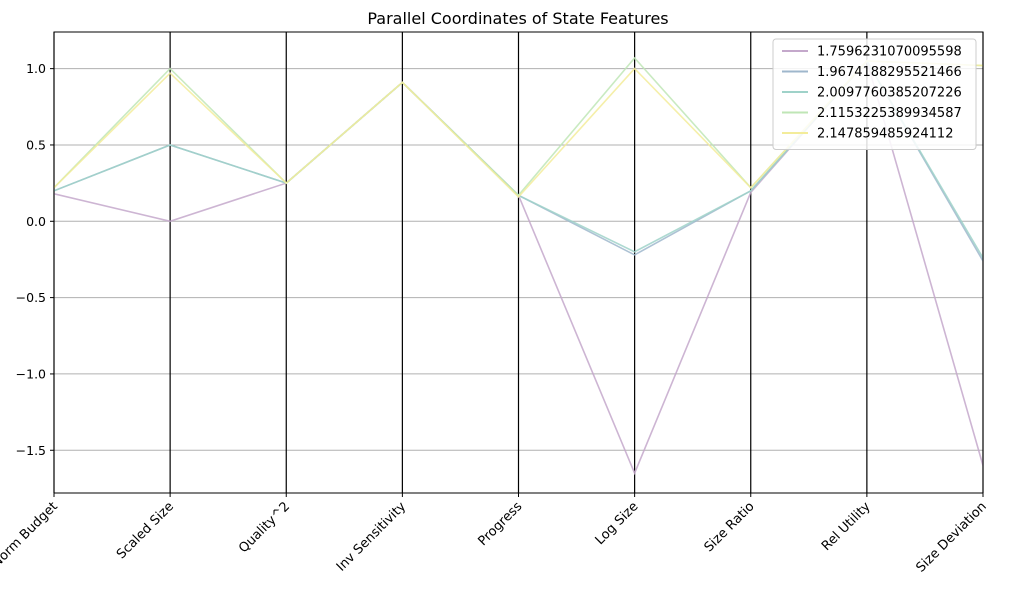 This screenshot has width=1033, height=594. I want to click on category-label: Size Ratio, so click(730, 527).